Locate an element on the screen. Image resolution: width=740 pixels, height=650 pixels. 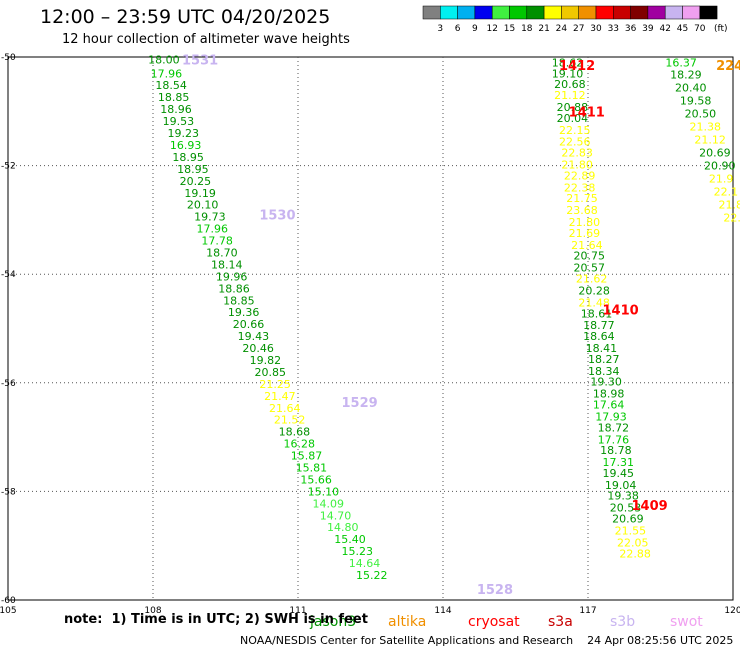
color-legend: 3 6 9 12 15 18 21 24 27 30 33 36 39 42 45 70 (ft) is located at coordinates (575, 19).